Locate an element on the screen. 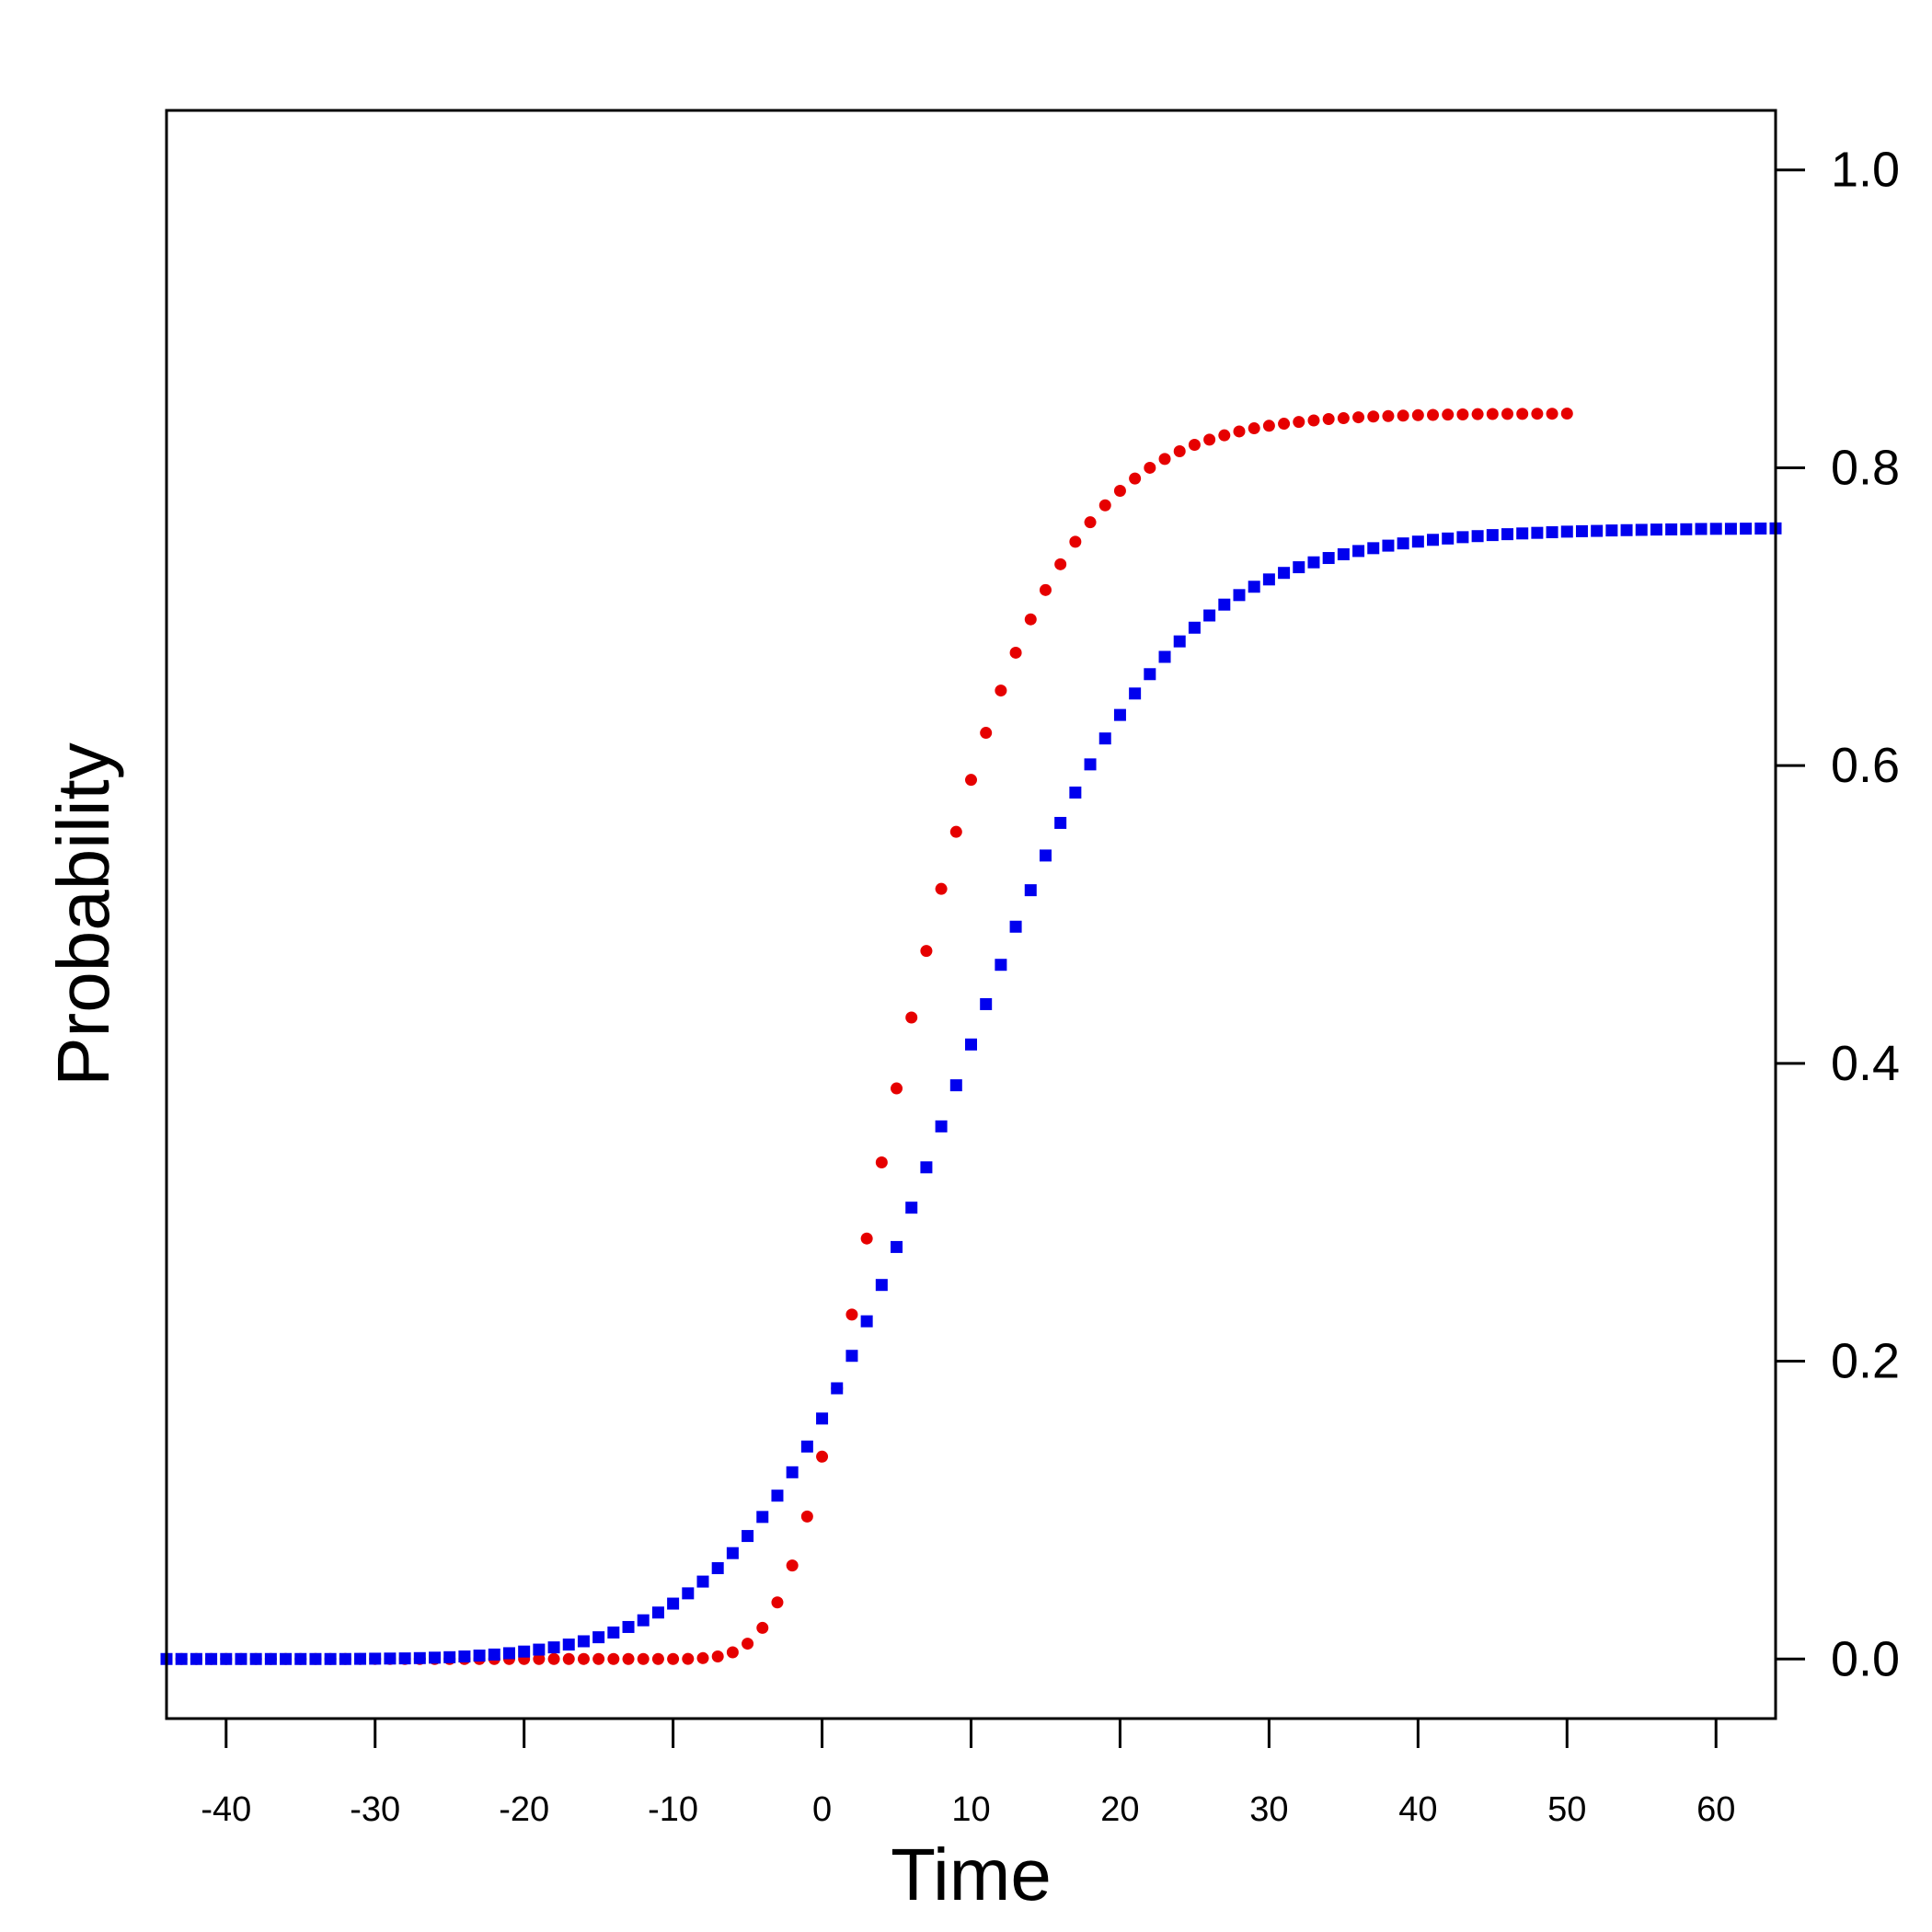 This screenshot has width=1932, height=1932. x-tick-label: 50 is located at coordinates (1566, 1809).